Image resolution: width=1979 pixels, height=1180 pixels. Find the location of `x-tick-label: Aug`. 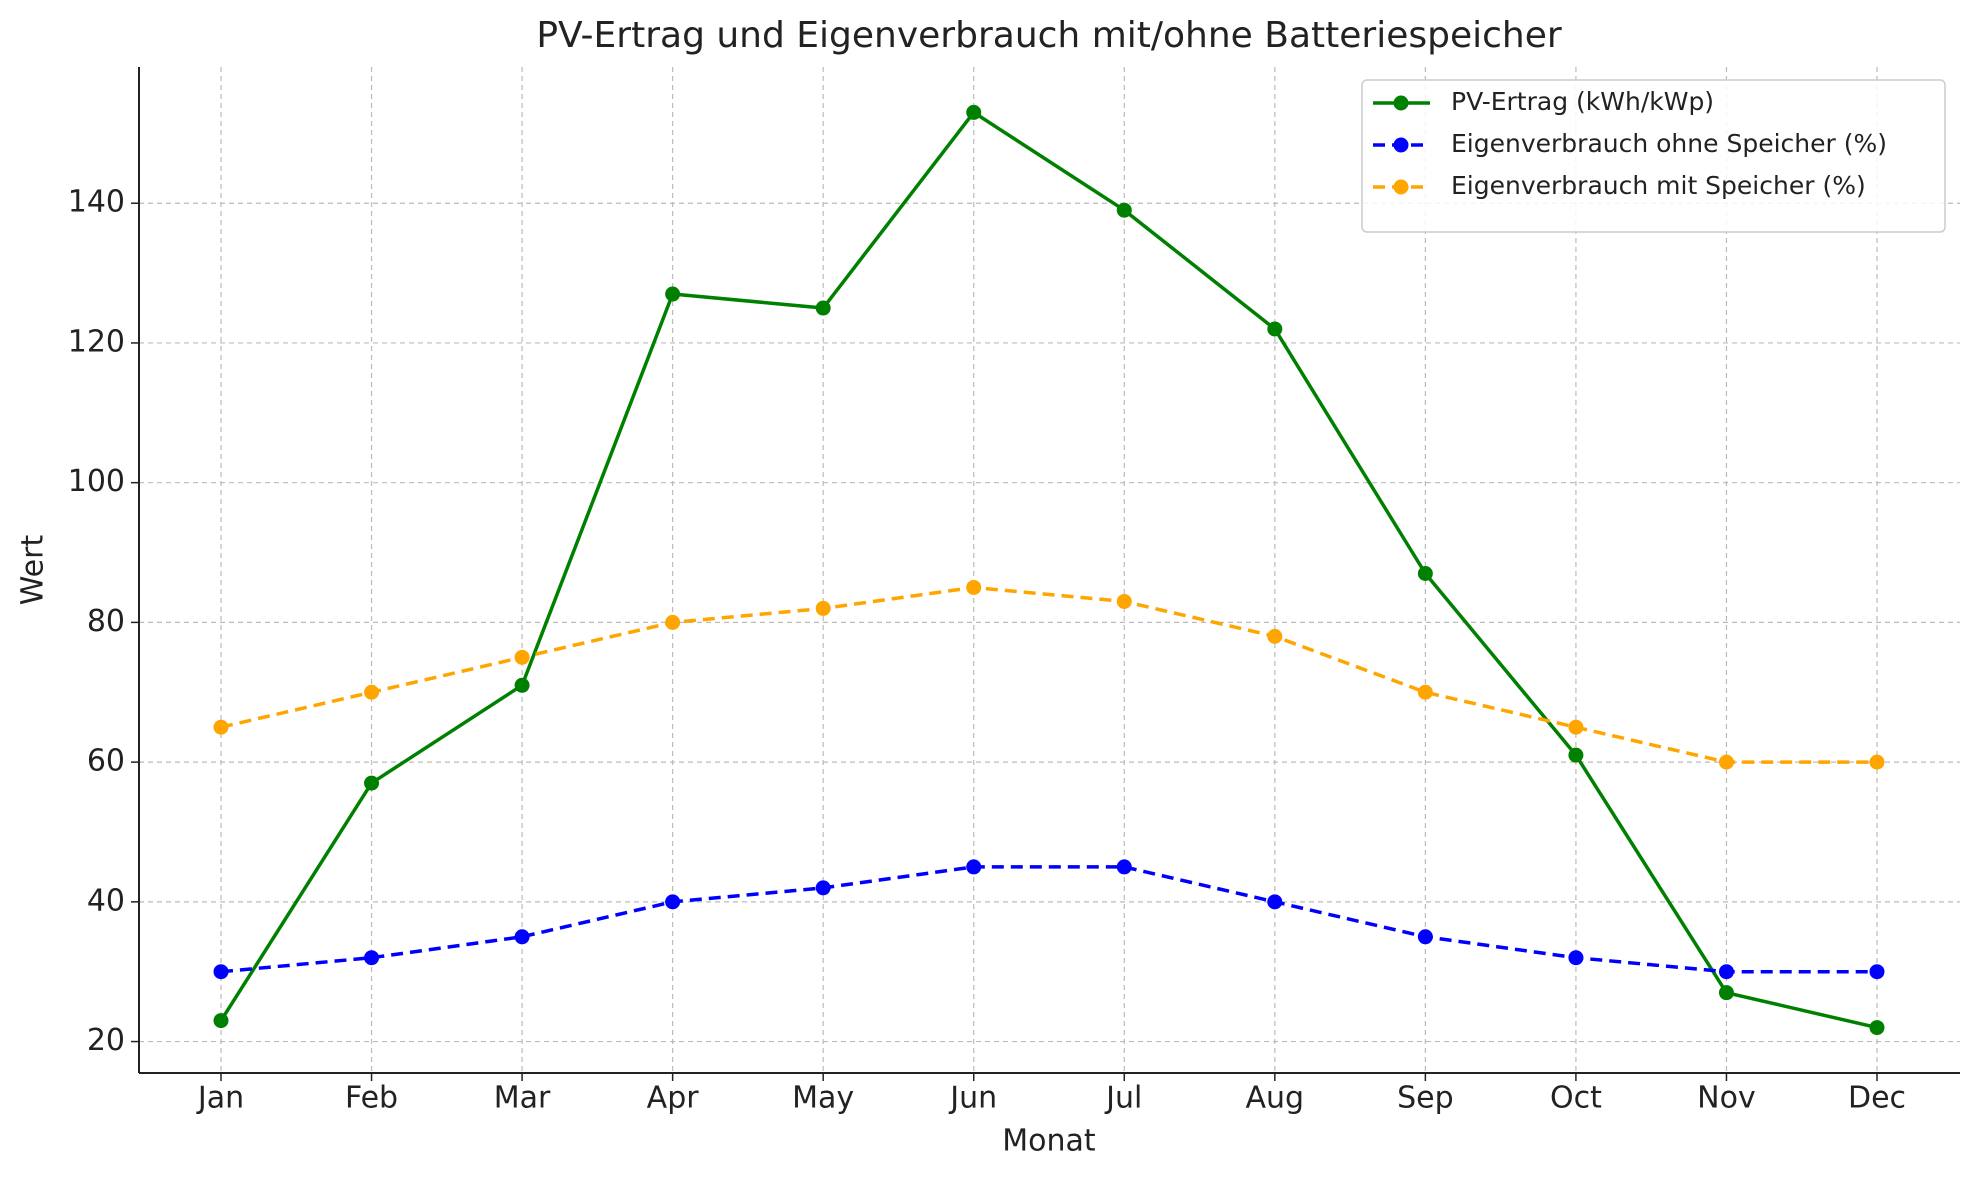

x-tick-label: Aug is located at coordinates (1275, 1098).